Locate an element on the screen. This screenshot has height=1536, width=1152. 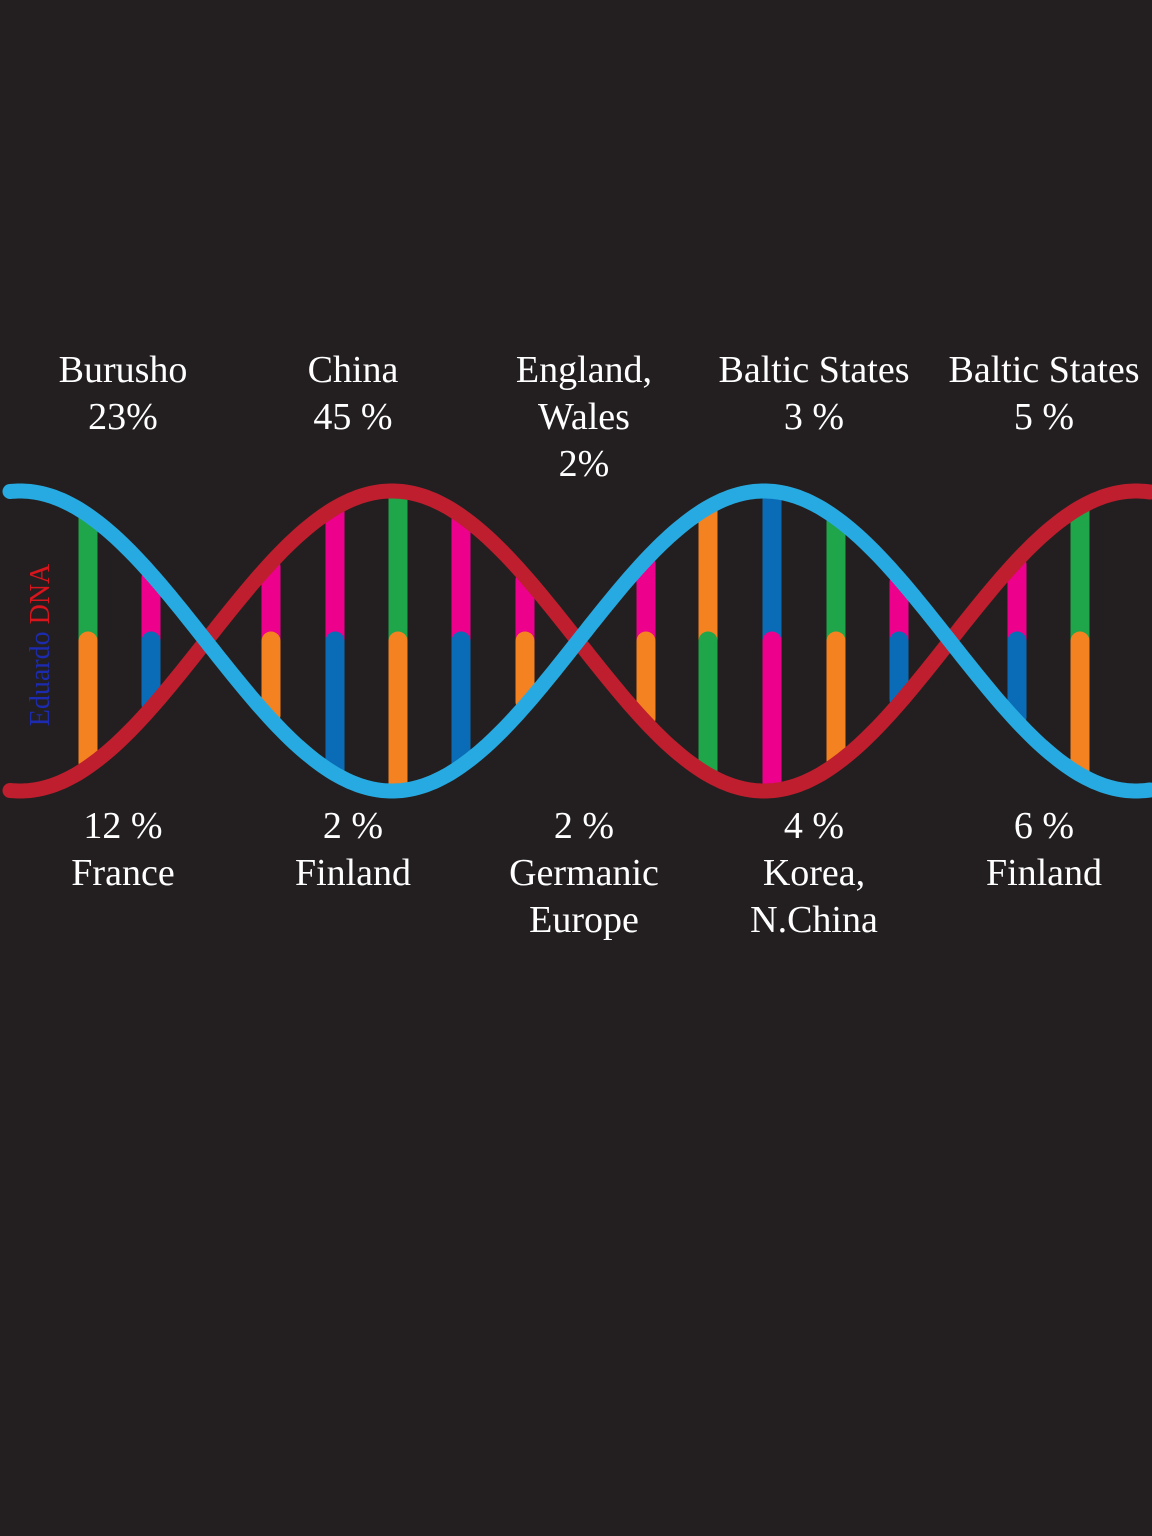
top-label-4: Baltic States 3 % is located at coordinates (814, 394).